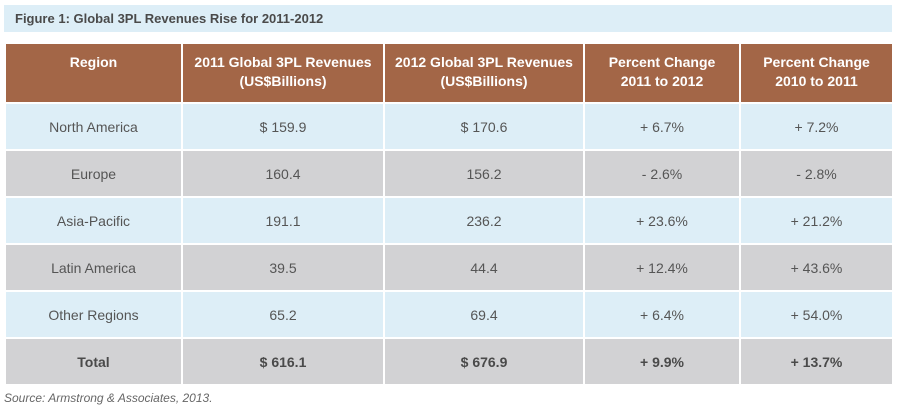 The height and width of the screenshot is (415, 897). Describe the element at coordinates (93, 73) in the screenshot. I see `column-header: Region` at that location.